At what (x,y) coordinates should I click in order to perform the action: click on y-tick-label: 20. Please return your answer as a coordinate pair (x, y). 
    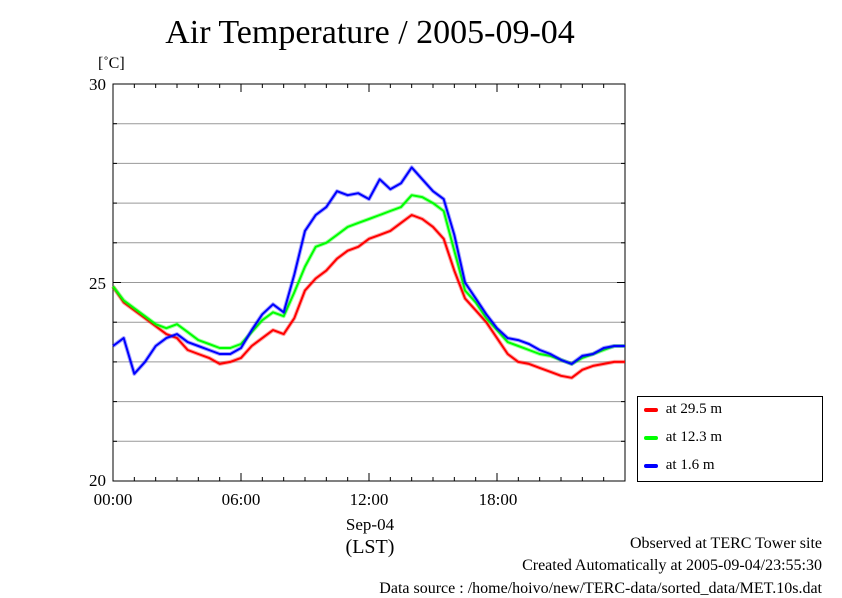
    Looking at the image, I should click on (97, 480).